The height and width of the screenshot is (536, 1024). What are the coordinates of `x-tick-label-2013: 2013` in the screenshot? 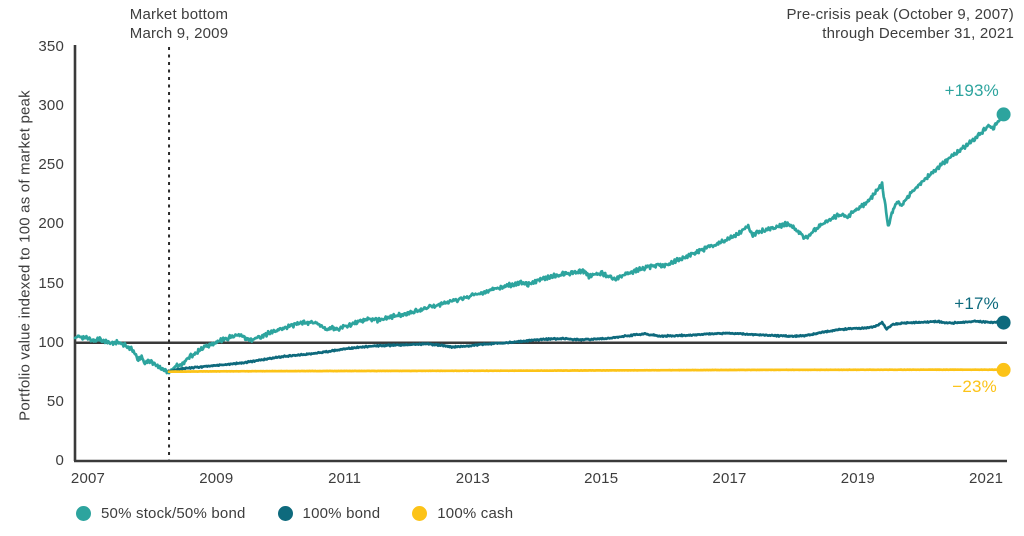 It's located at (472, 478).